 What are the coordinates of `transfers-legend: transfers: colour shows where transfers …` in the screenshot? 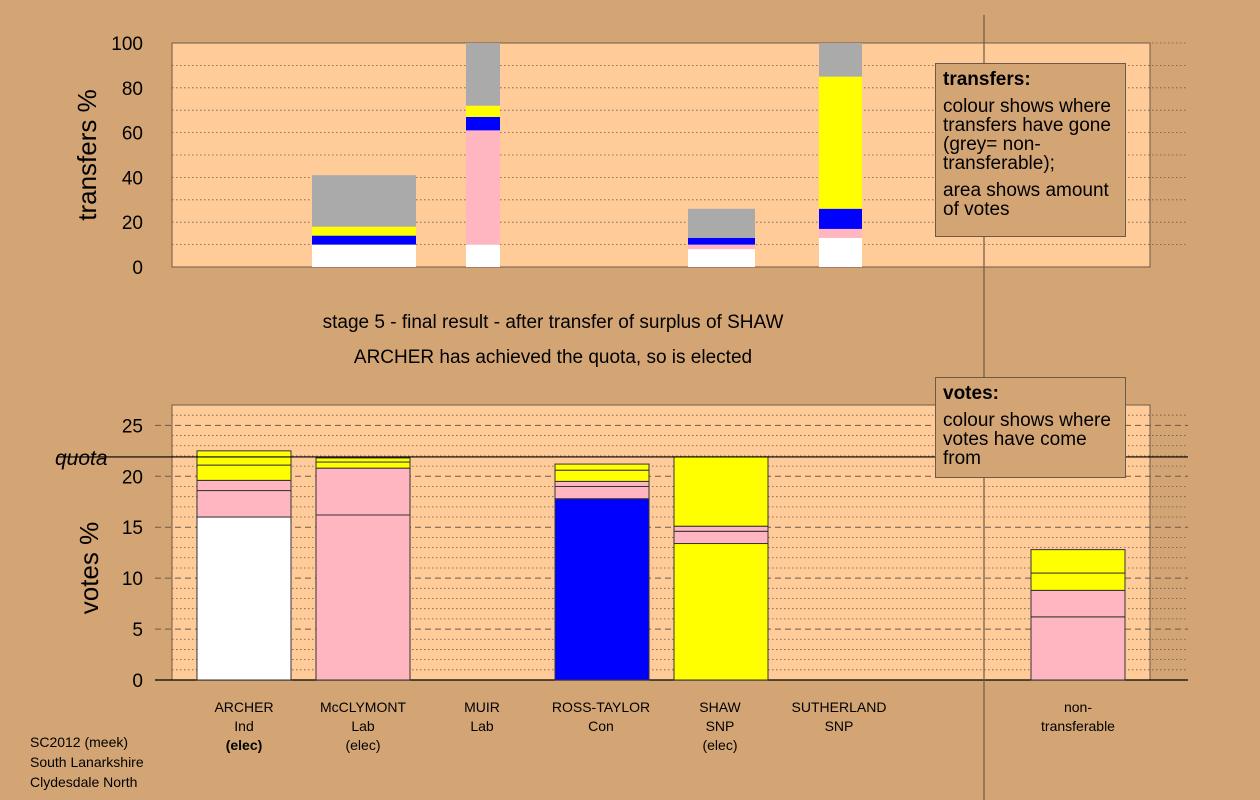 It's located at (1030, 150).